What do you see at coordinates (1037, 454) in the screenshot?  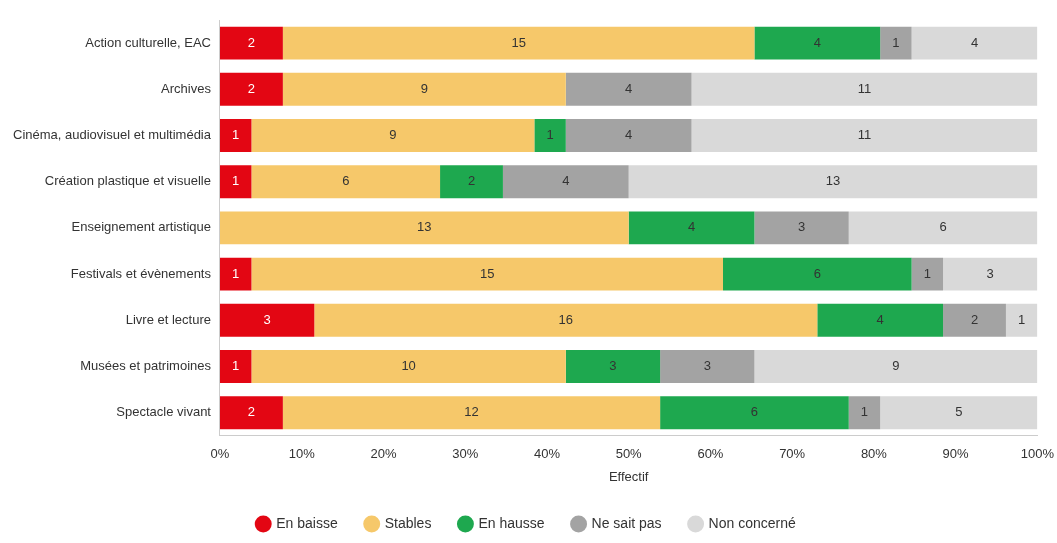 I see `x2-tick-label: 100%` at bounding box center [1037, 454].